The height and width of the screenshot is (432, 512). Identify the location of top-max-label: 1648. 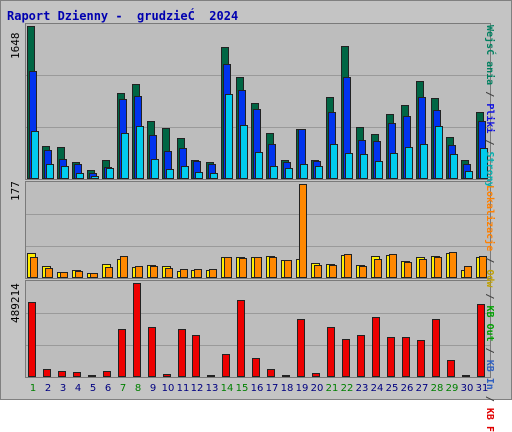
(15, 46).